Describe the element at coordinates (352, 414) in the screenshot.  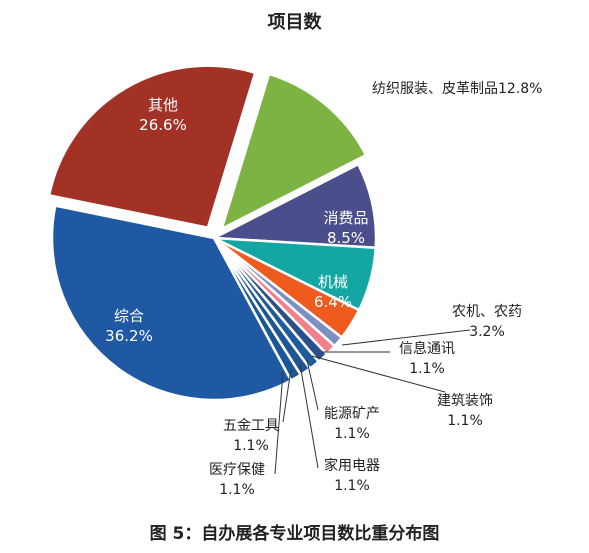
I see `slice-label: 能源矿产` at that location.